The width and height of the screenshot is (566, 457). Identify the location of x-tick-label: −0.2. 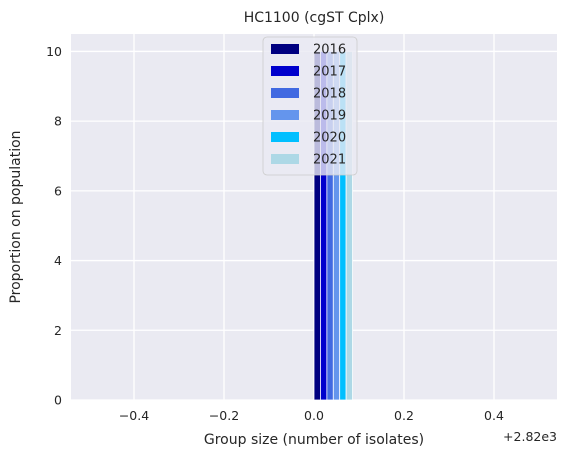
(224, 415).